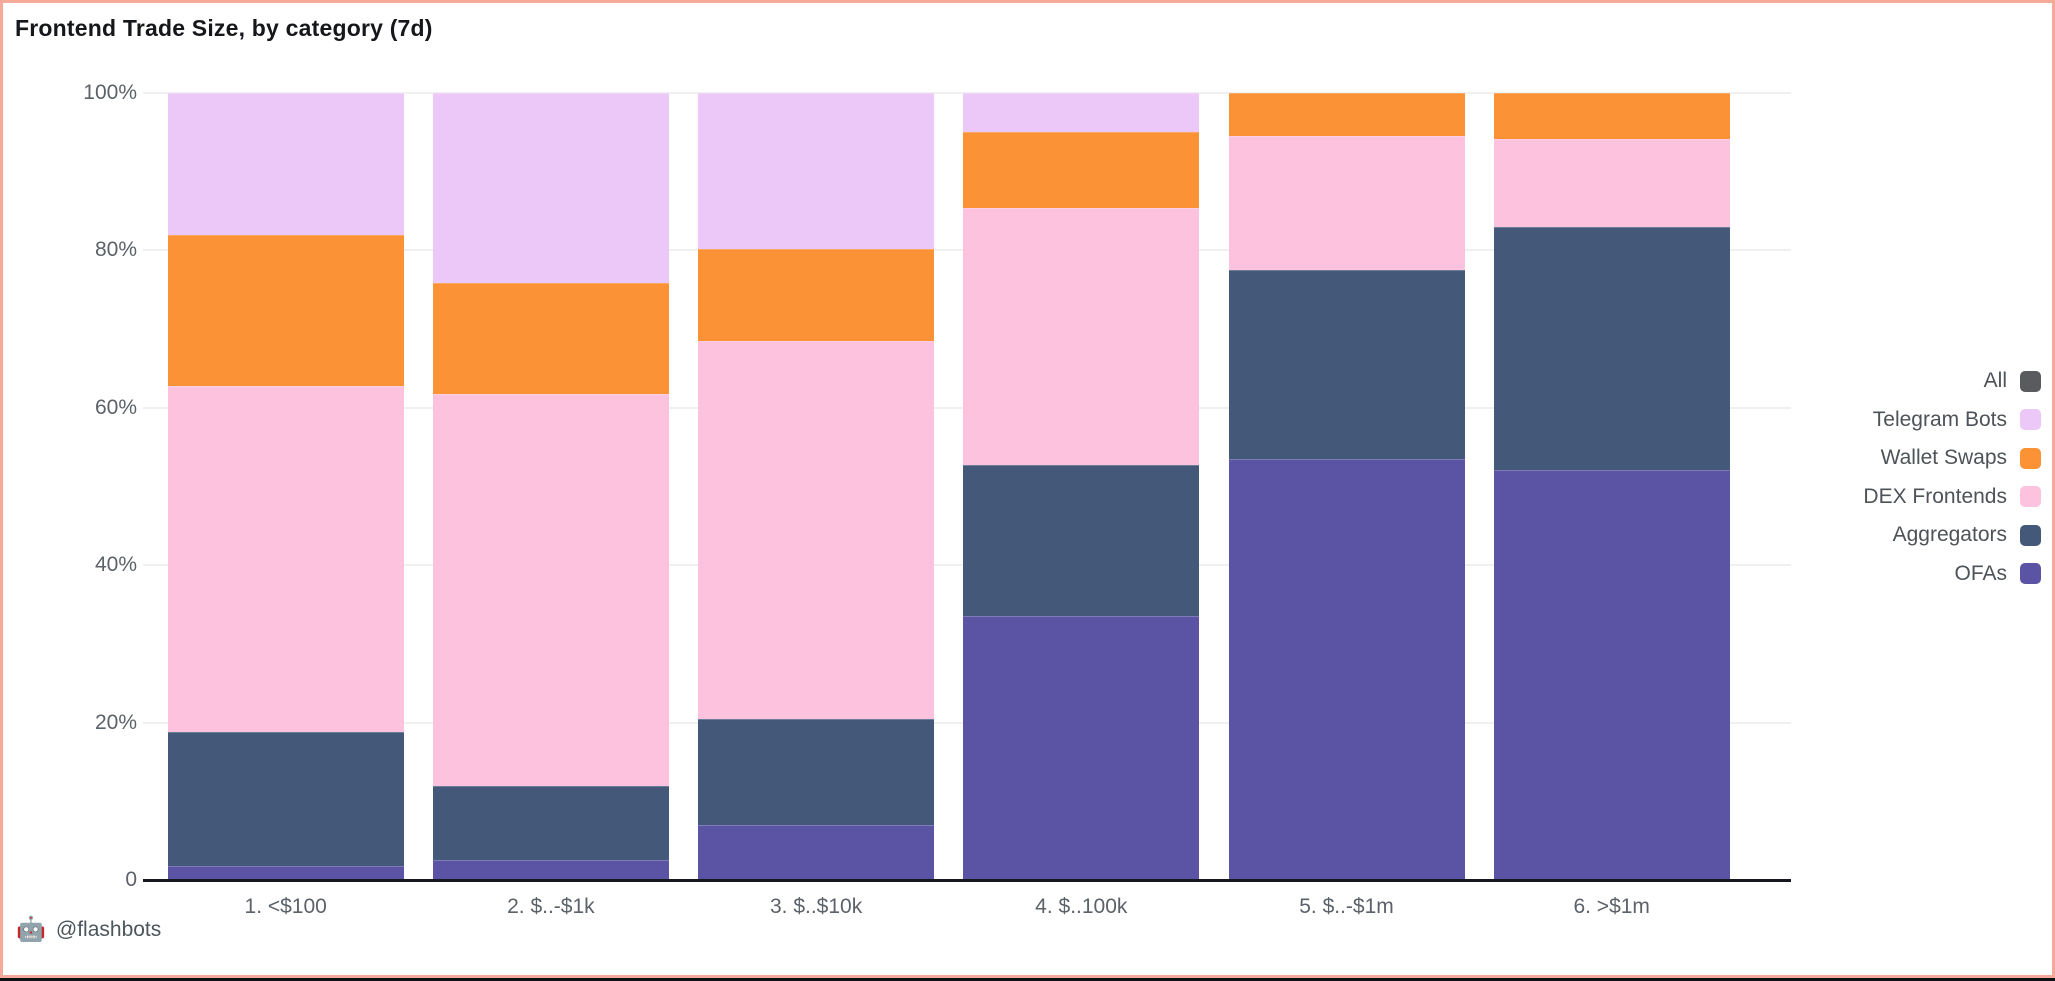 The width and height of the screenshot is (2055, 981). Describe the element at coordinates (551, 906) in the screenshot. I see `x-axis-label: 2. $..-$1k` at that location.